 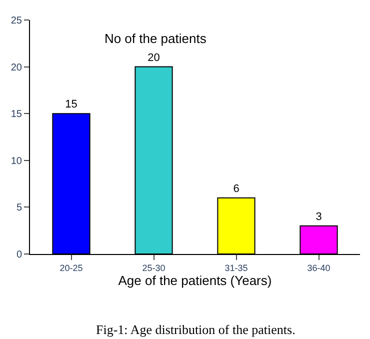 What do you see at coordinates (319, 216) in the screenshot?
I see `data-label: 3` at bounding box center [319, 216].